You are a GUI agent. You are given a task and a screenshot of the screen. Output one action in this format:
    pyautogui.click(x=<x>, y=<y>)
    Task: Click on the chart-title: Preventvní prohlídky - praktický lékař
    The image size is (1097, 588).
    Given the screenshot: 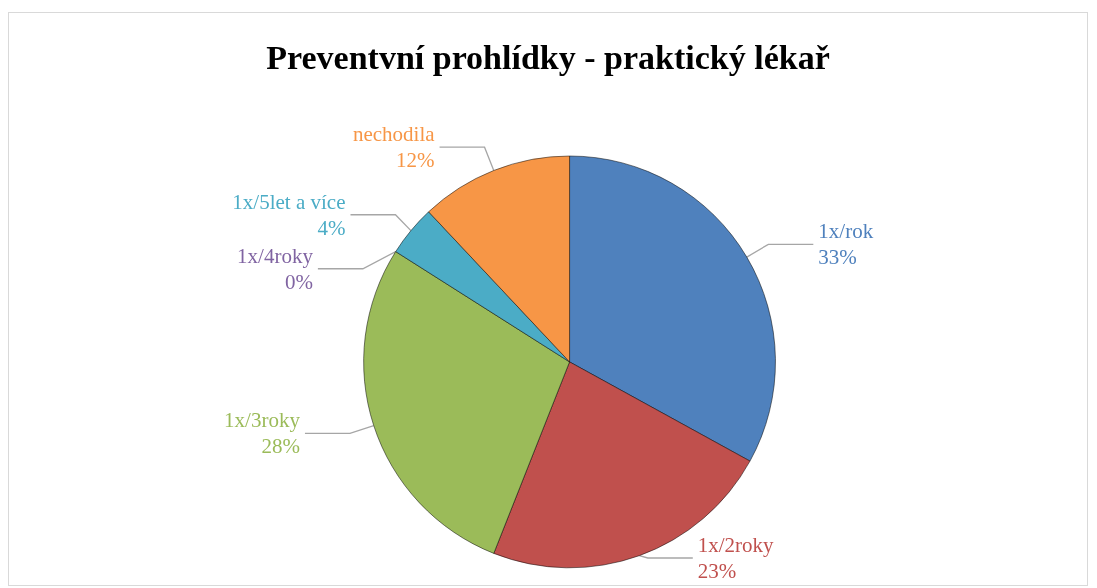 What is the action you would take?
    pyautogui.click(x=548, y=57)
    